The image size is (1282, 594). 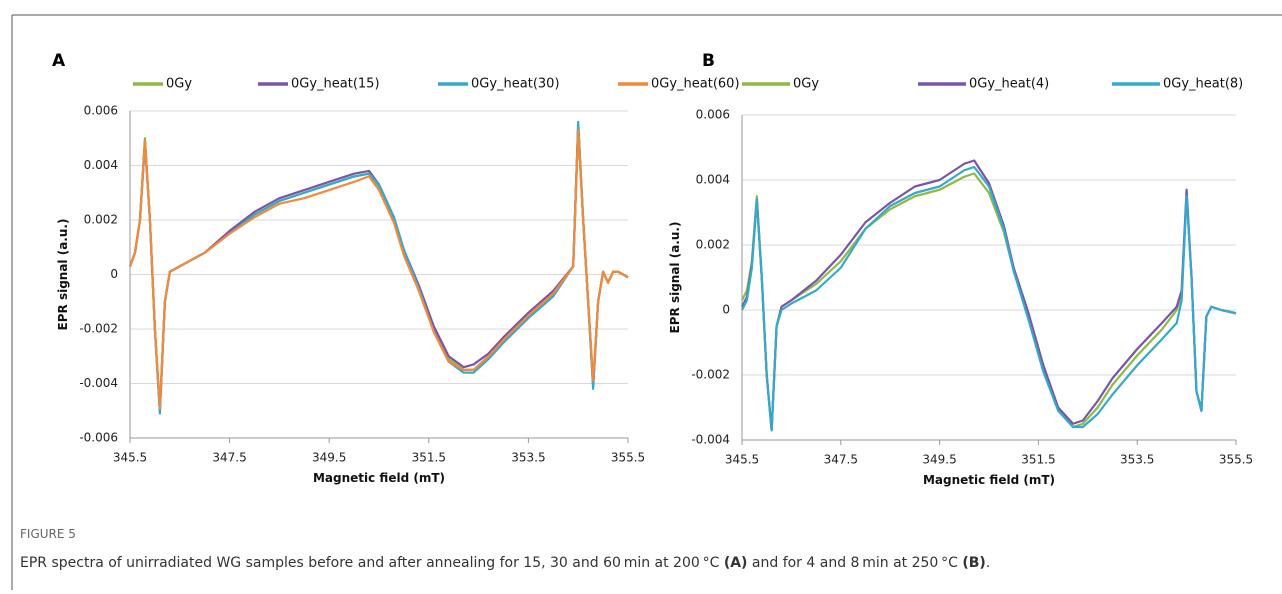 I want to click on legend-label: 0Gy_heat(15), so click(x=335, y=84).